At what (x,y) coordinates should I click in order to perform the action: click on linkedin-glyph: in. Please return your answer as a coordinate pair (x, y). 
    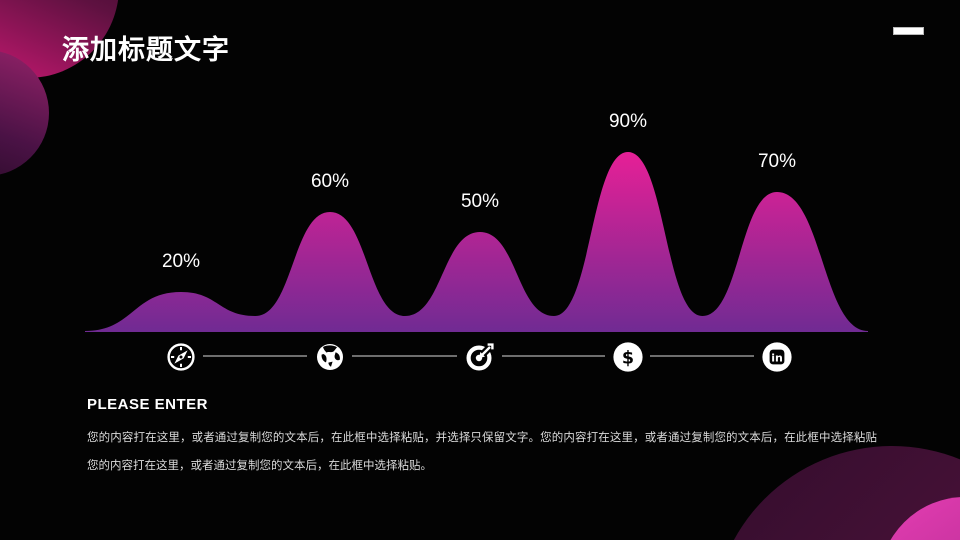
    Looking at the image, I should click on (777, 358).